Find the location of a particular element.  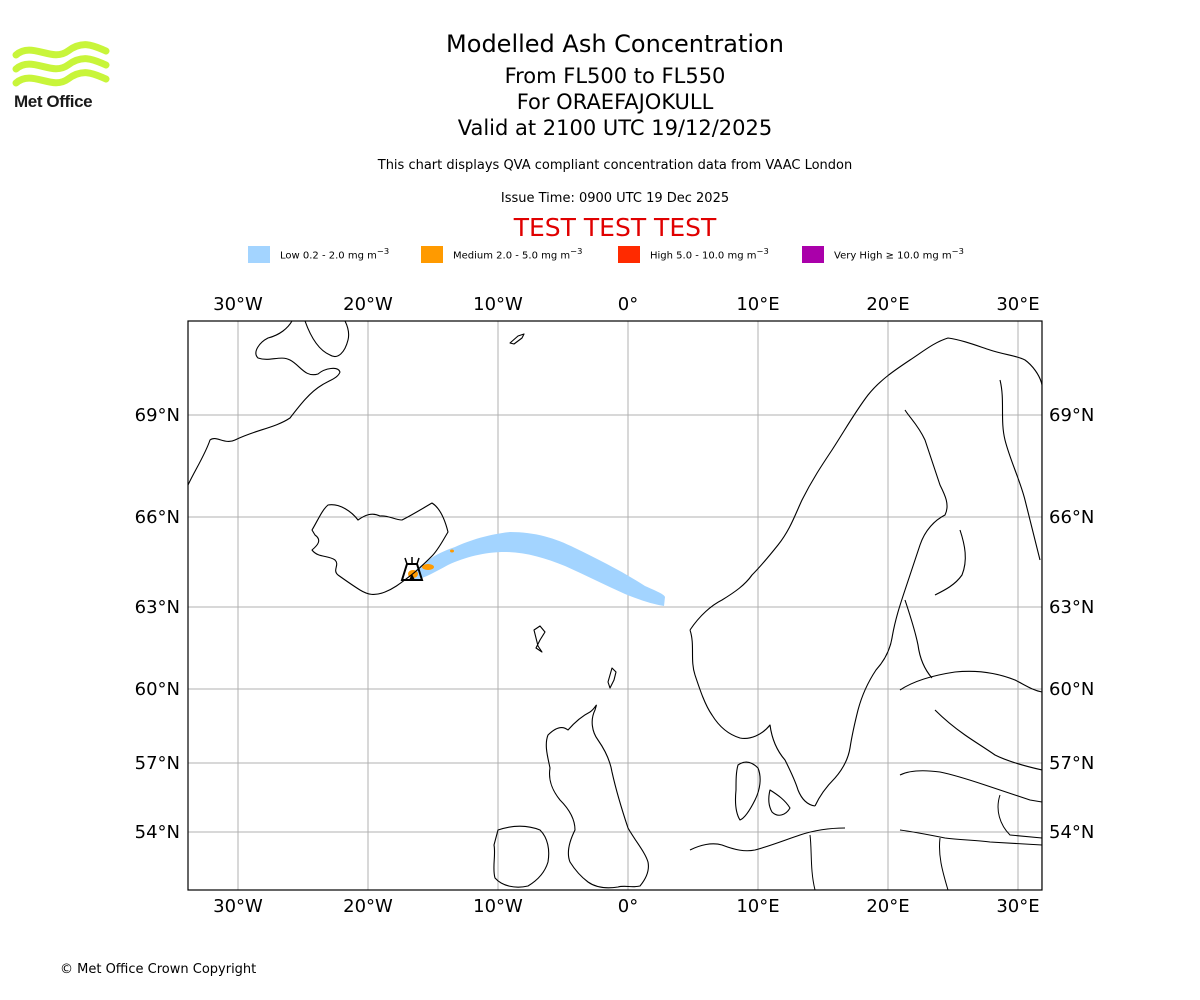

legend-item-medium: Medium 2.0 - 5.0 mg m−3 is located at coordinates (501, 254).